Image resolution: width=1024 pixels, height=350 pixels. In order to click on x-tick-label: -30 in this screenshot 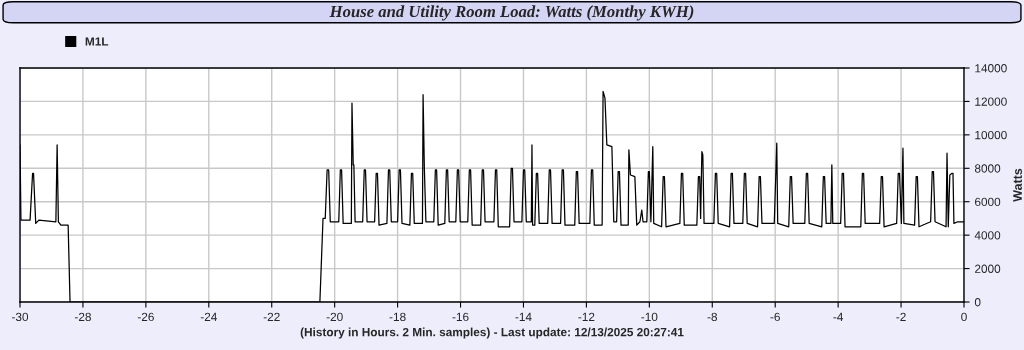, I will do `click(20, 317)`.